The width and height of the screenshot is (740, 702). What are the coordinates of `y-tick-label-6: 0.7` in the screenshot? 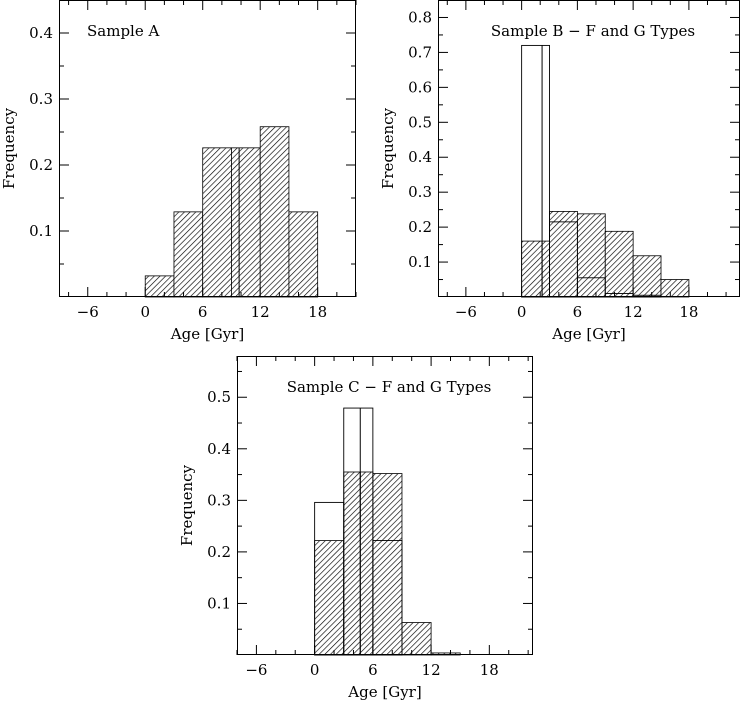 It's located at (420, 52).